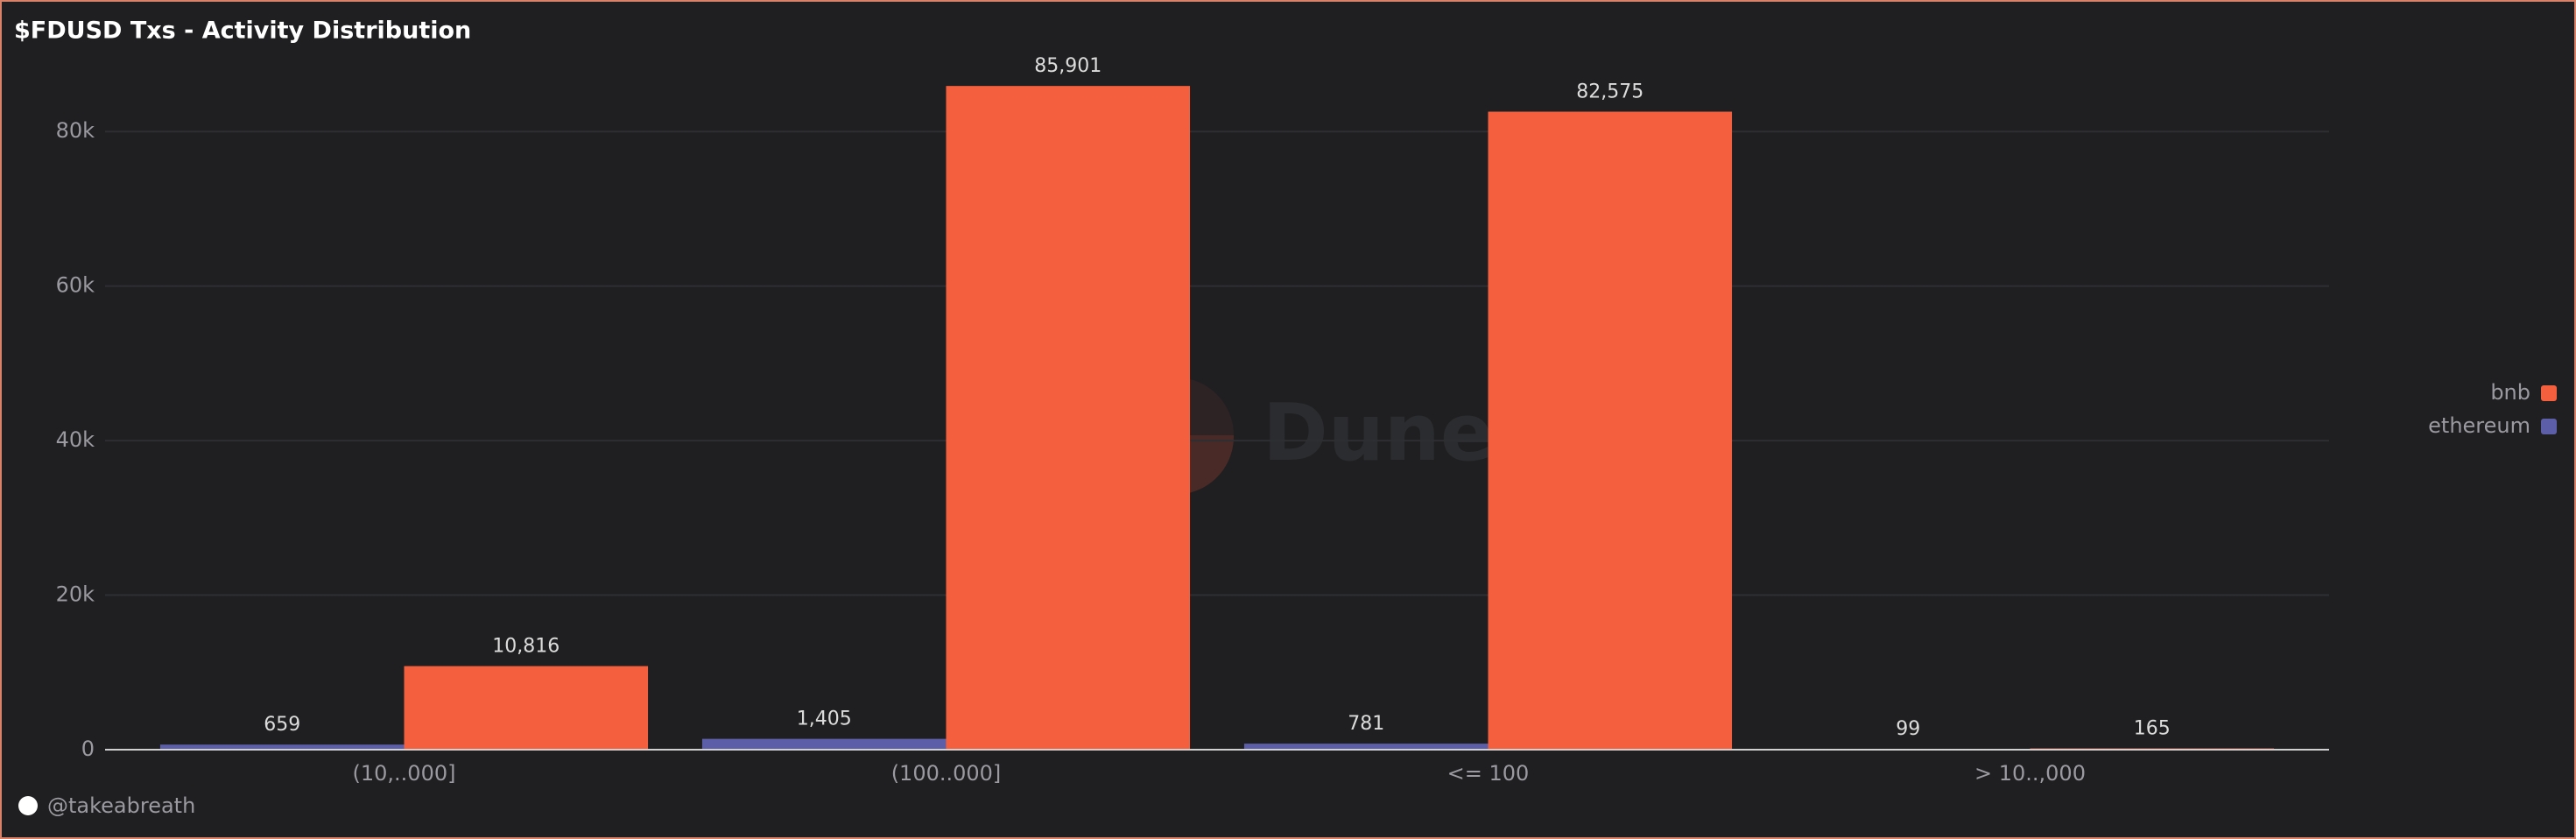 Image resolution: width=2576 pixels, height=839 pixels. I want to click on value-label: 10,816, so click(526, 647).